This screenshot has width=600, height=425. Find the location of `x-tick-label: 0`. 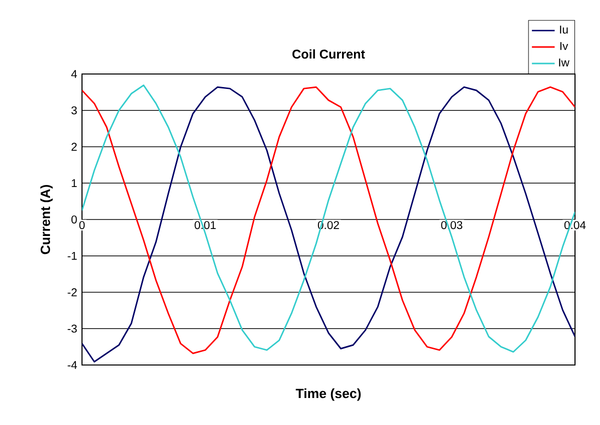

x-tick-label: 0 is located at coordinates (82, 225).